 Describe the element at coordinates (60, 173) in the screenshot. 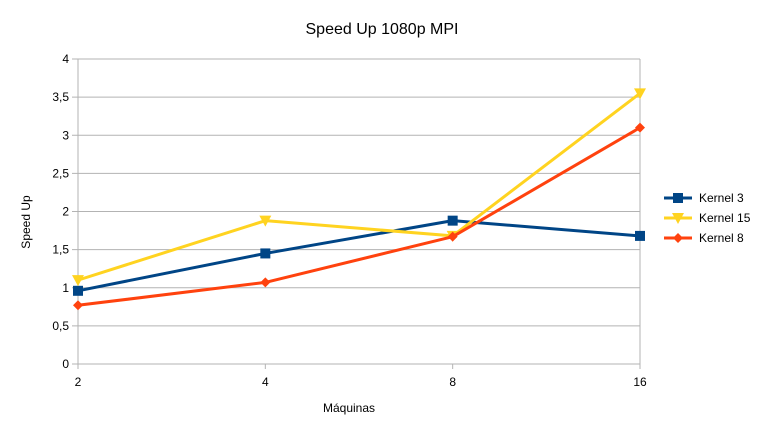

I see `y-tick-label: 2,5` at that location.